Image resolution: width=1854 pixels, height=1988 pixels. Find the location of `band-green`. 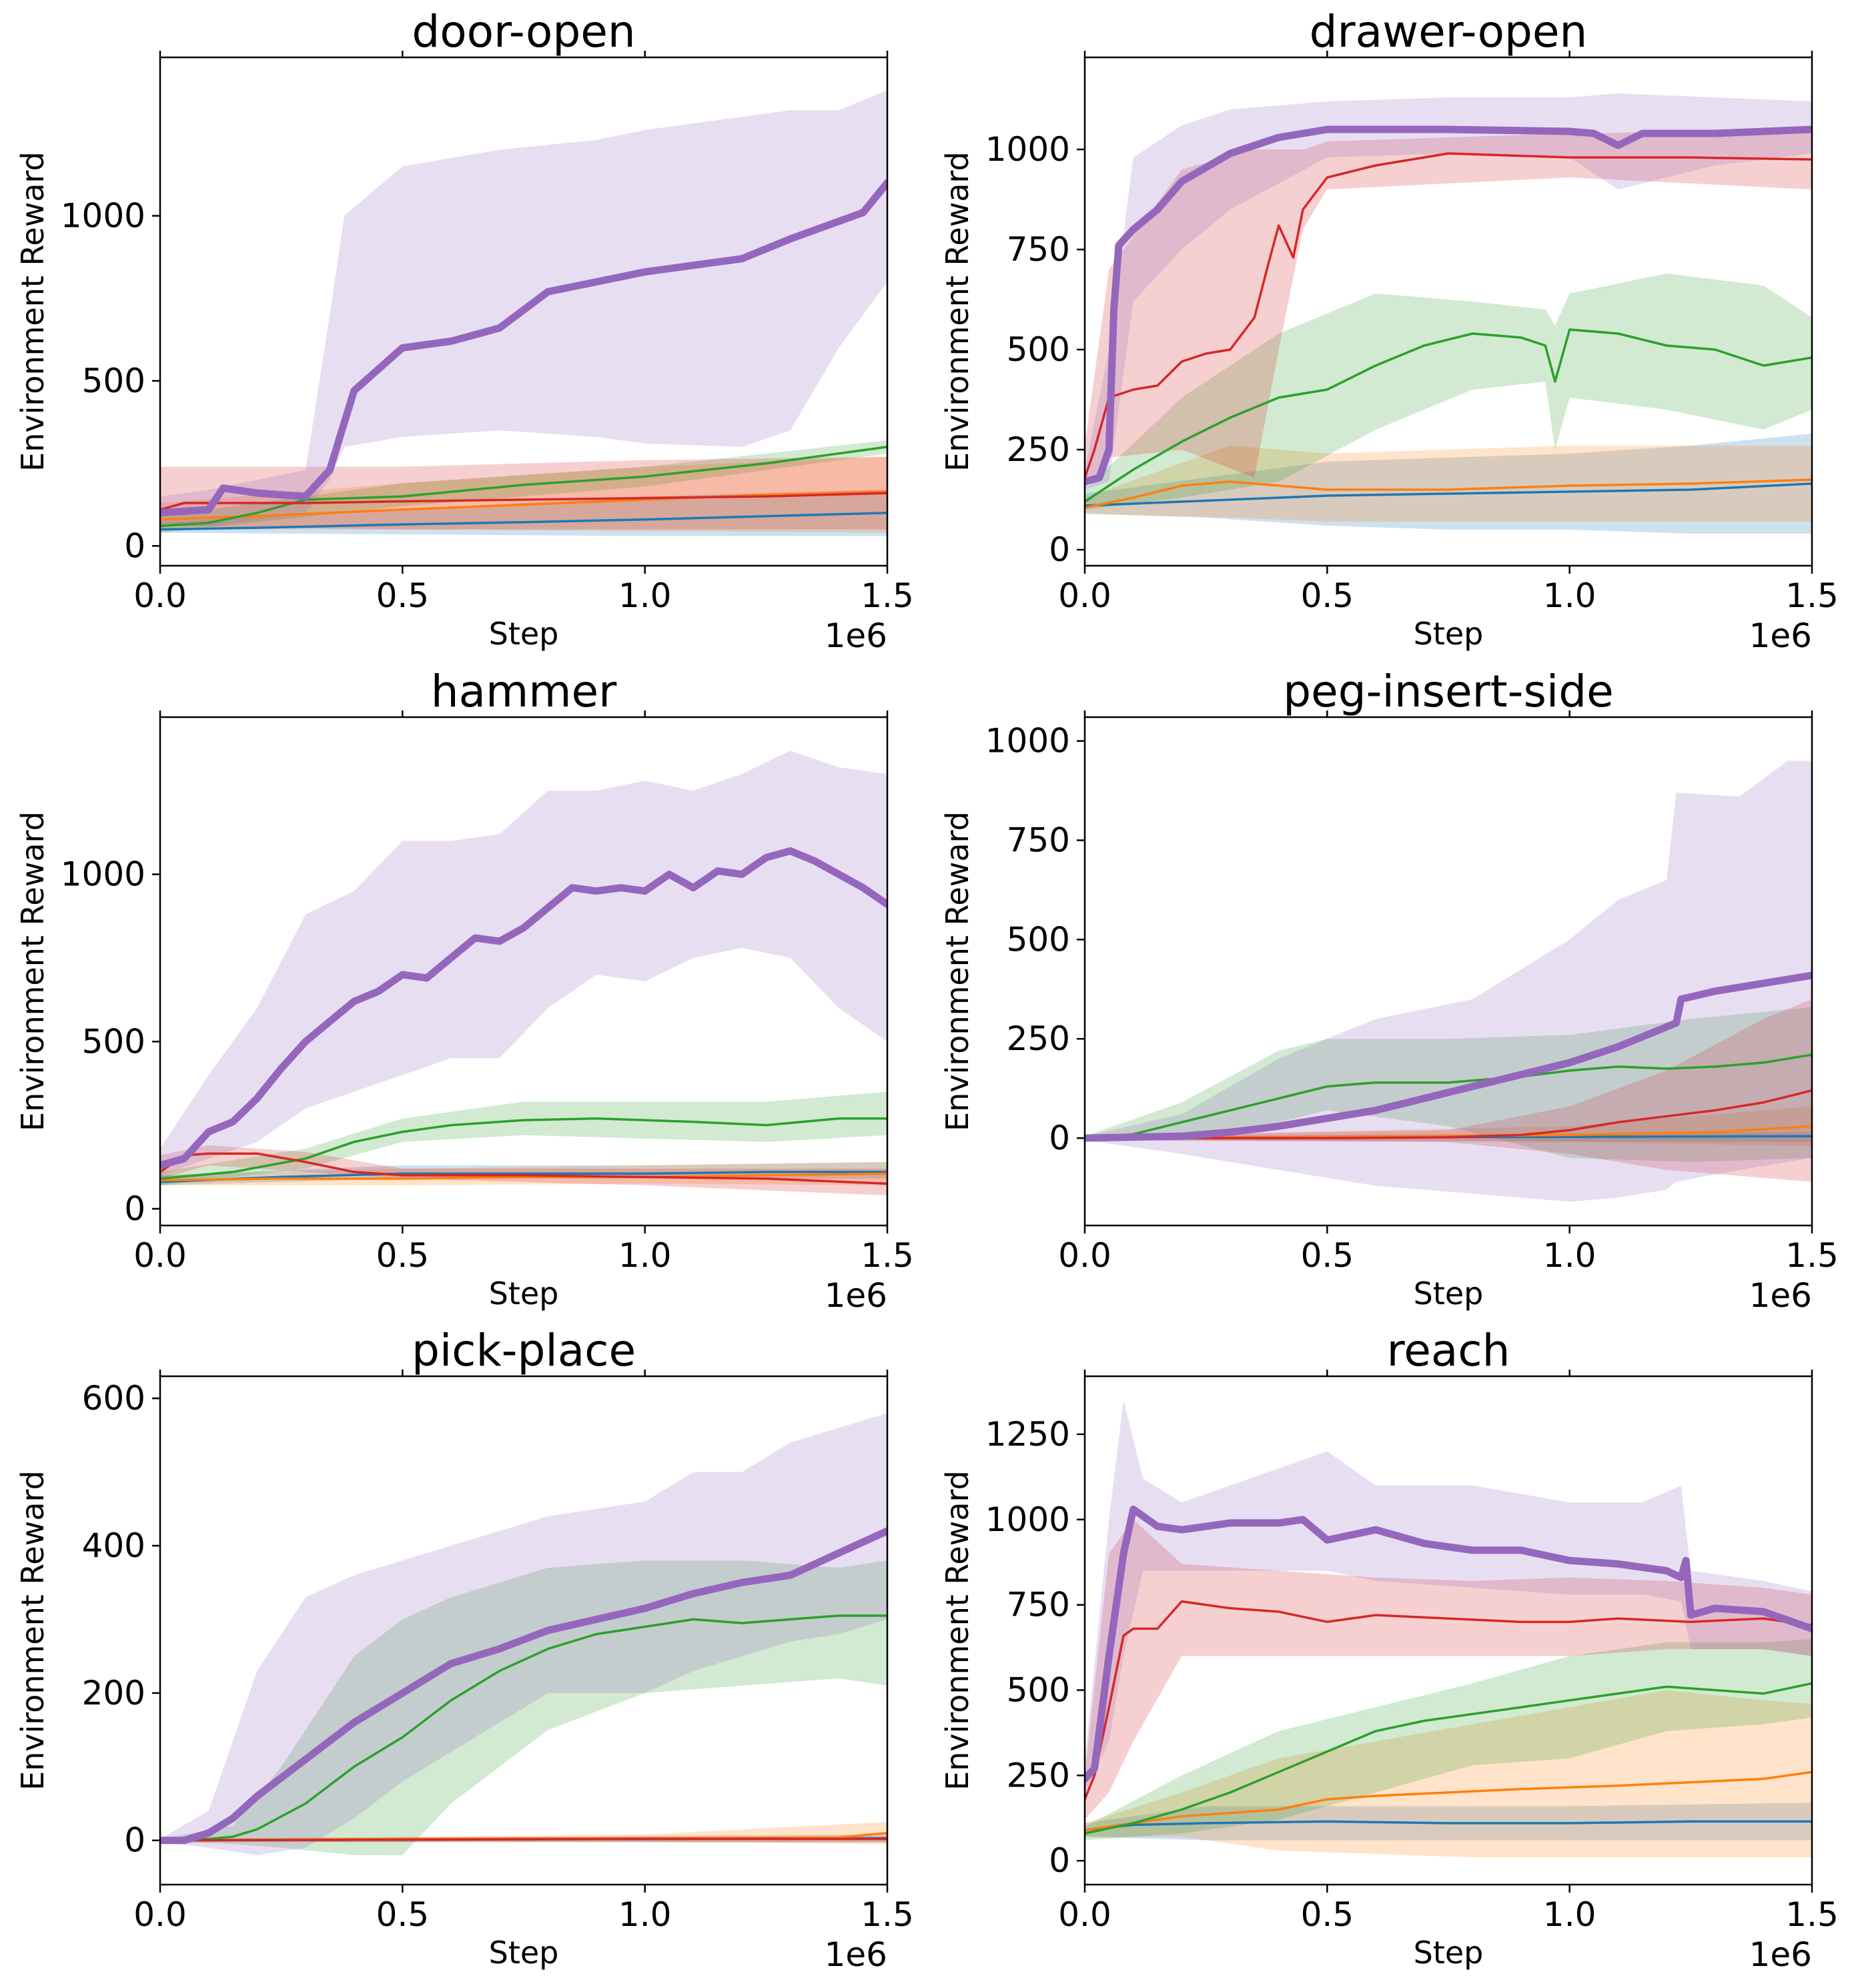

band-green is located at coordinates (1448, 1084).